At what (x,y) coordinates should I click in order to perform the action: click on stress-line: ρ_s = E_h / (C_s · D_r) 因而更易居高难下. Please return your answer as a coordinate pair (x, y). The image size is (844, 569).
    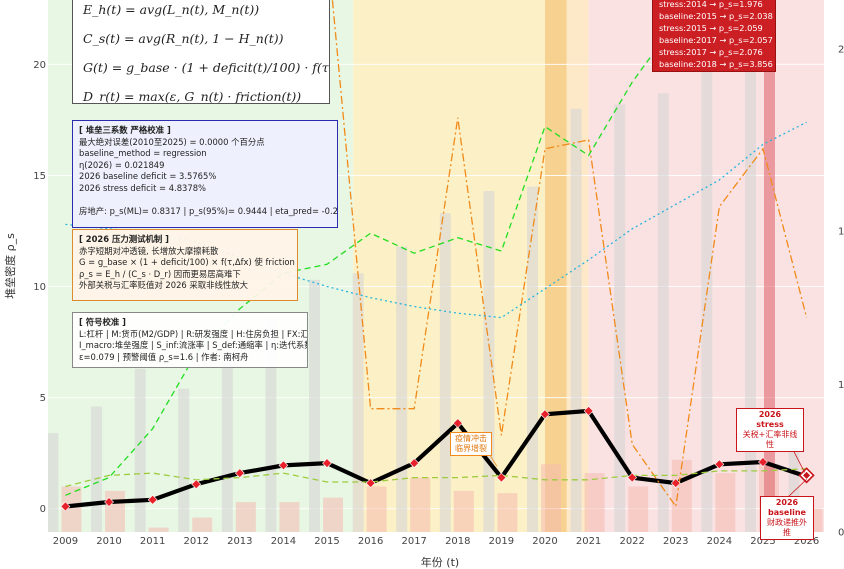
    Looking at the image, I should click on (160, 273).